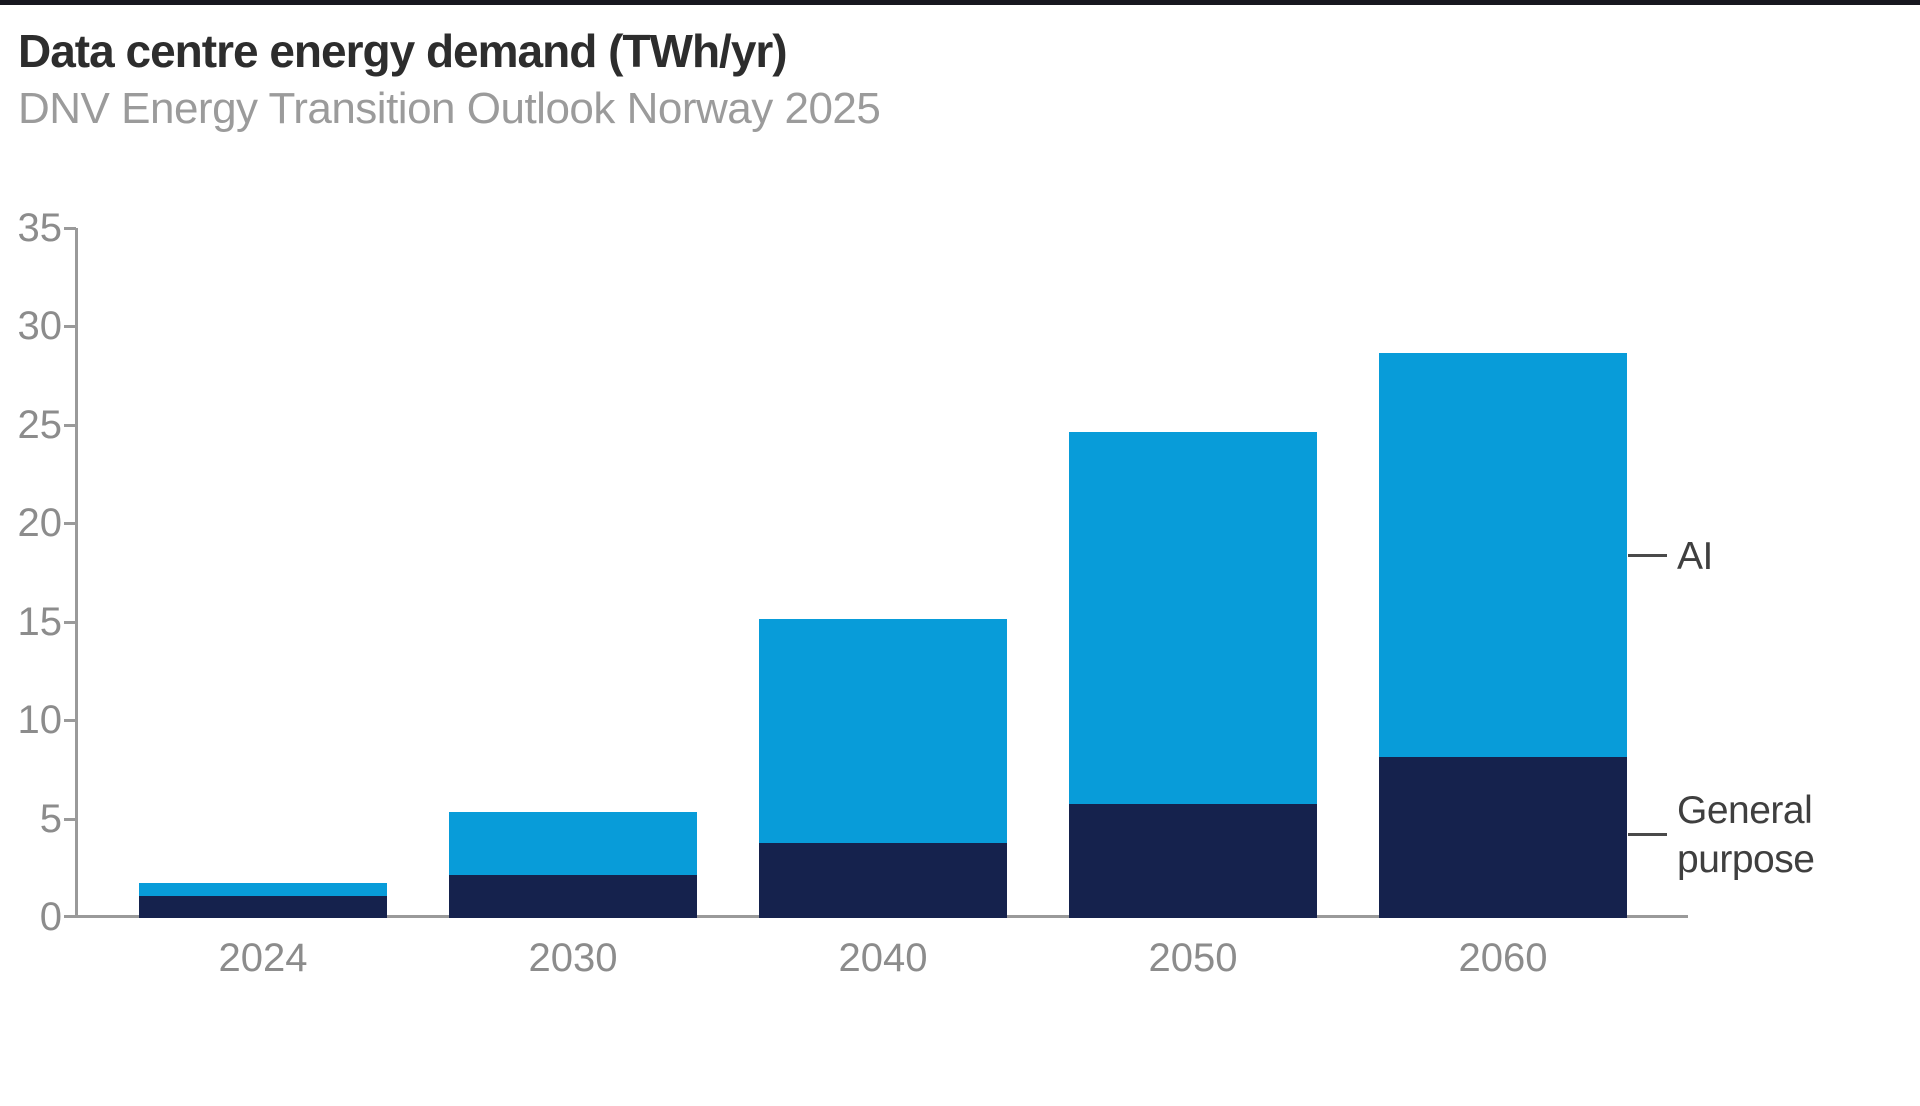 The height and width of the screenshot is (1106, 1920). I want to click on y-axis-tick-label: 25, so click(40, 424).